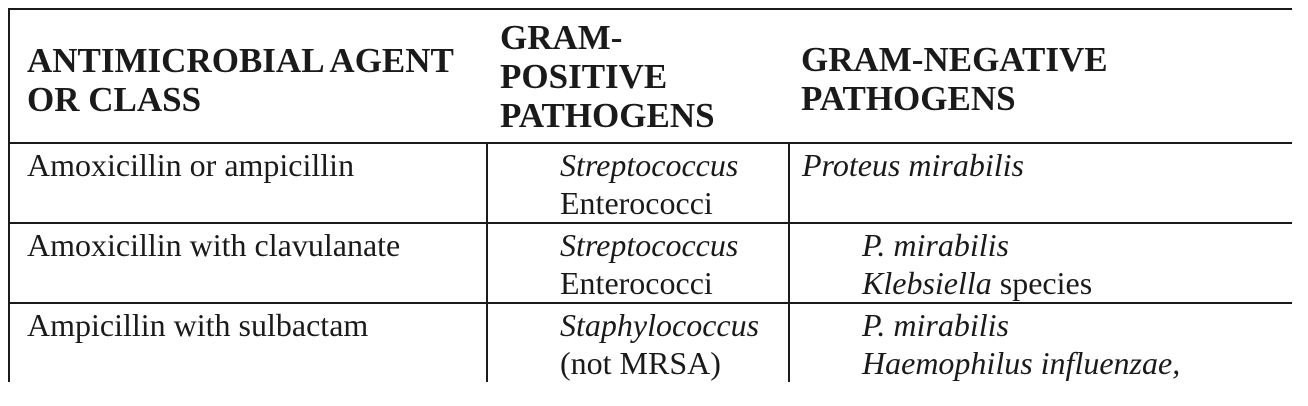 The width and height of the screenshot is (1308, 406). I want to click on header-gram-positive-line: PATHOGENS, so click(607, 115).